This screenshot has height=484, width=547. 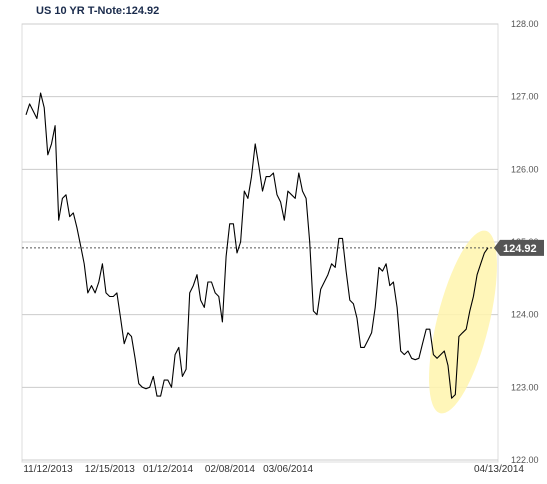 I want to click on y-tick-label: 123.00, so click(x=525, y=387).